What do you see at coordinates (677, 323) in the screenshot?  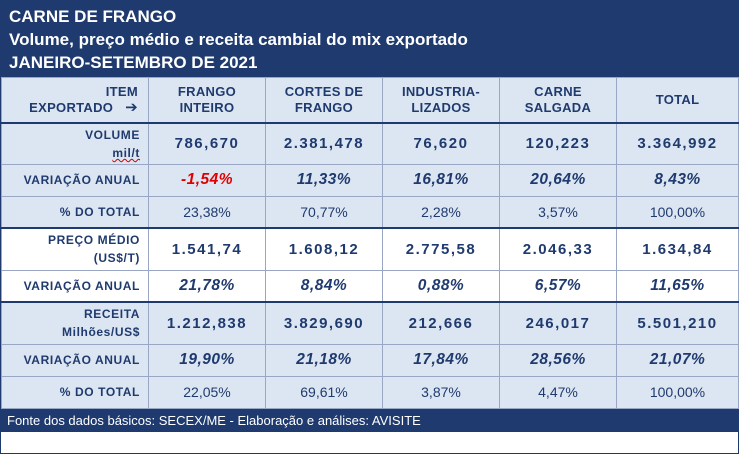 I see `table-cell: 5.501,210` at bounding box center [677, 323].